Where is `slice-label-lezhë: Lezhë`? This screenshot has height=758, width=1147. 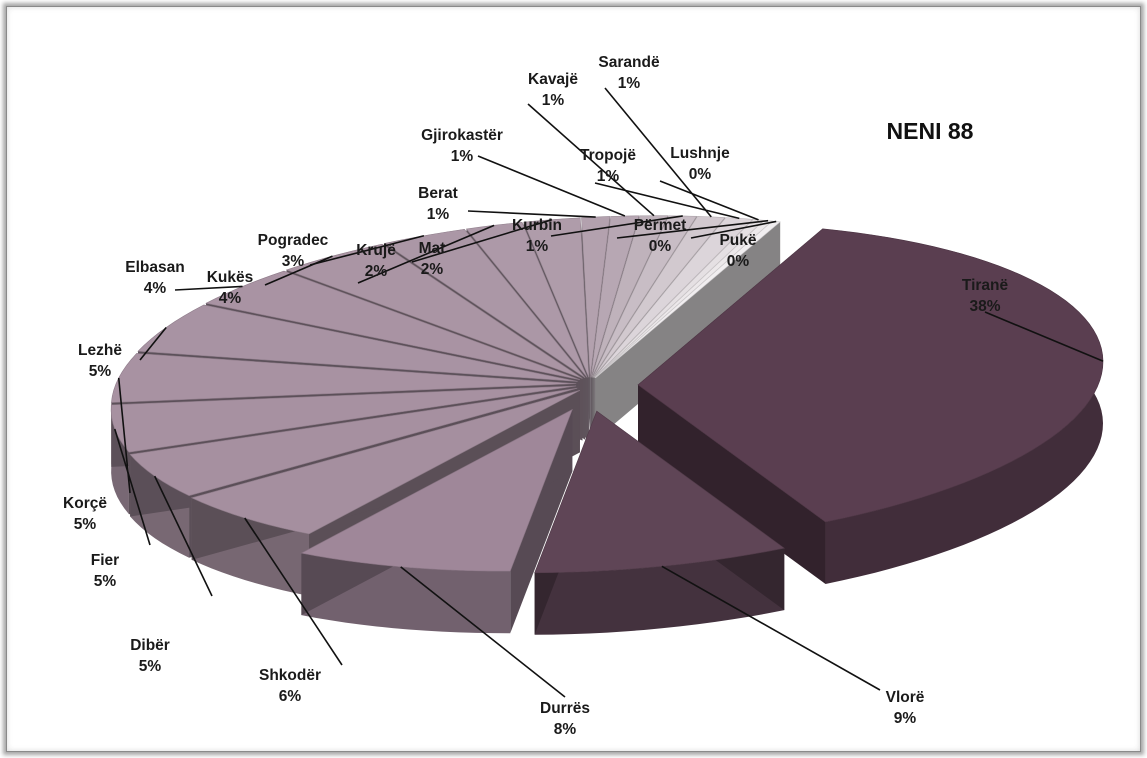
slice-label-lezhë: Lezhë is located at coordinates (100, 350).